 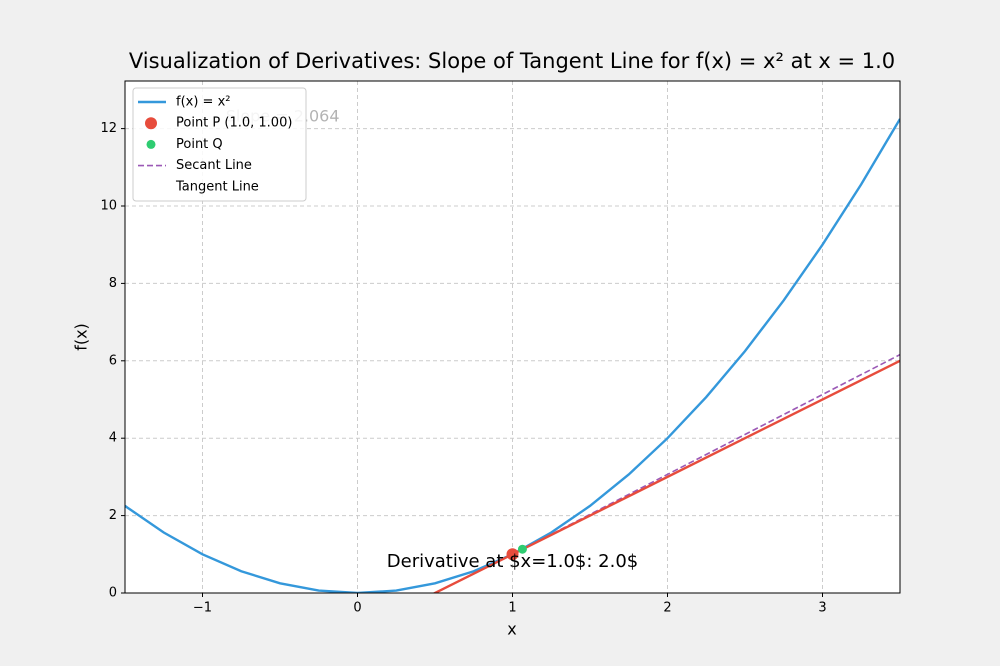 I want to click on y-tick-label: 10, so click(x=108, y=206).